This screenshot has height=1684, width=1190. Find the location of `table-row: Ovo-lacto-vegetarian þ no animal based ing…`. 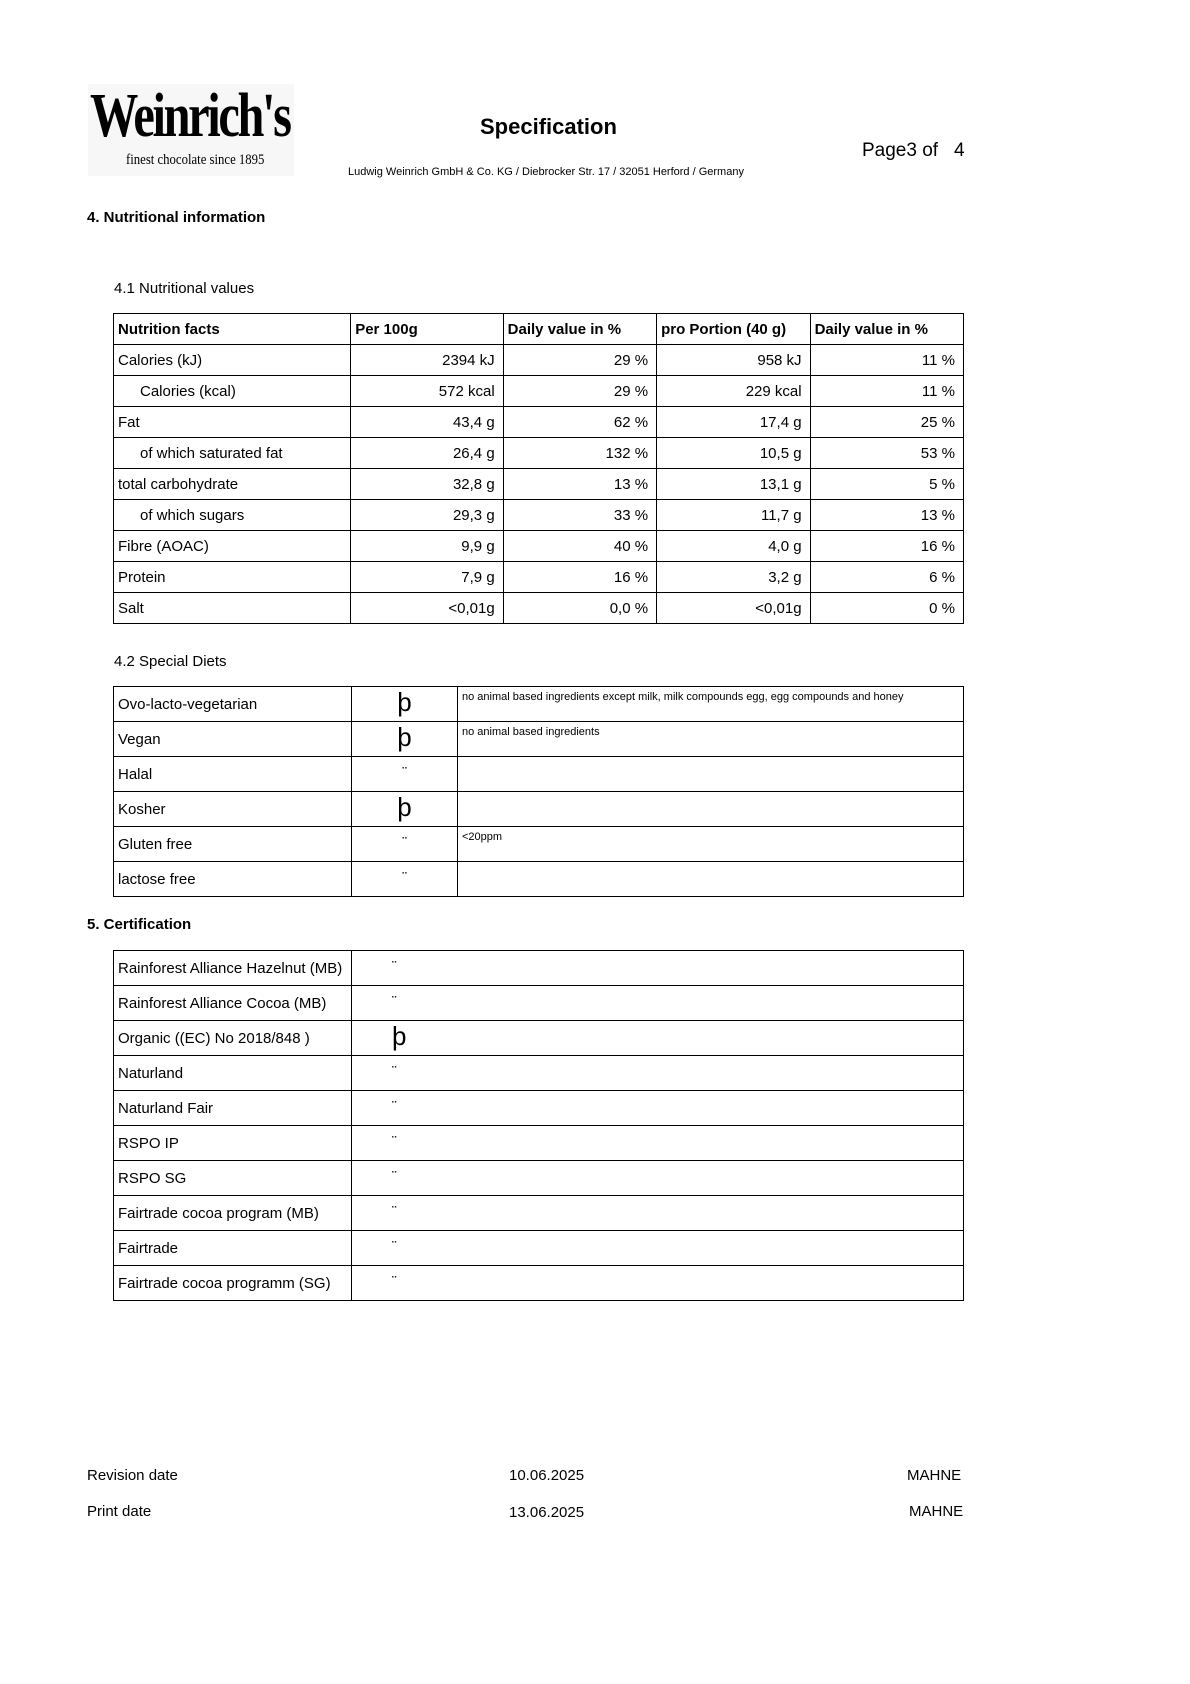

table-row: Ovo-lacto-vegetarian þ no animal based ing… is located at coordinates (538, 704).